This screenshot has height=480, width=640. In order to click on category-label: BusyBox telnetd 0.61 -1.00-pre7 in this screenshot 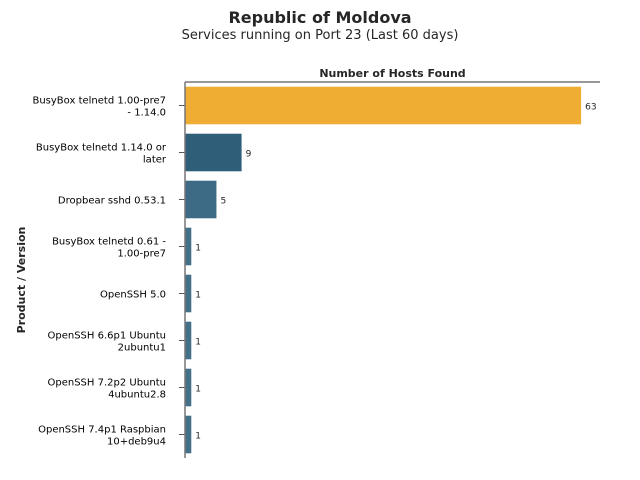, I will do `click(109, 248)`.